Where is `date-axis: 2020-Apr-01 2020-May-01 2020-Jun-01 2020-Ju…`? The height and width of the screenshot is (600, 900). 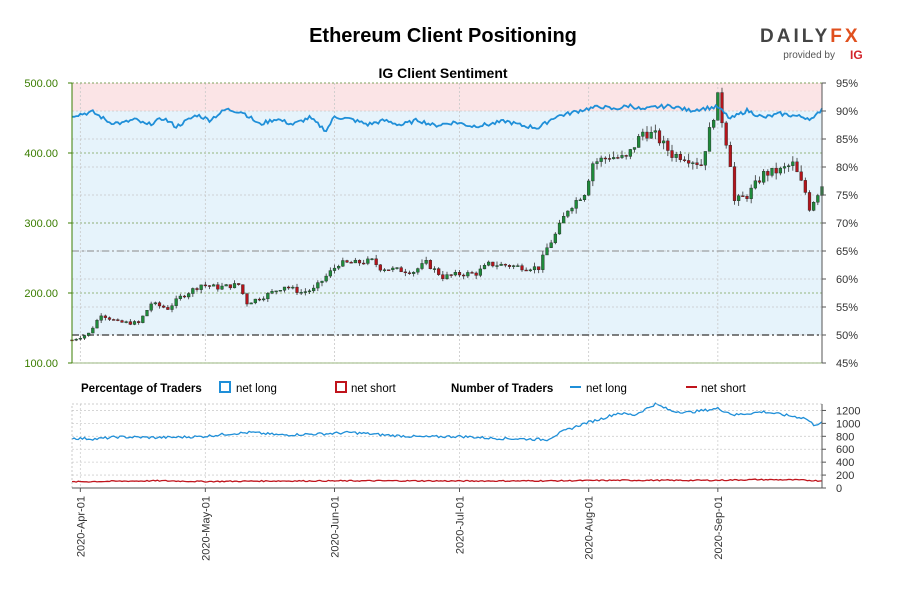 date-axis: 2020-Apr-01 2020-May-01 2020-Jun-01 2020-Ju… is located at coordinates (447, 524).